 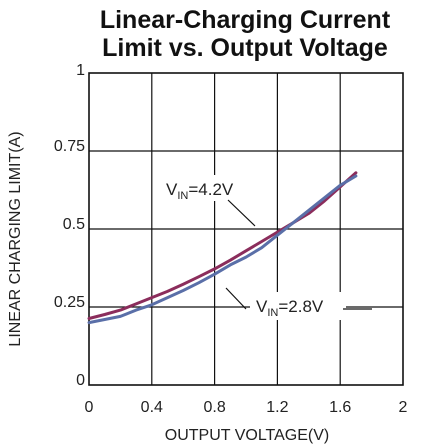 What do you see at coordinates (152, 407) in the screenshot?
I see `x-tick-label: 0.4` at bounding box center [152, 407].